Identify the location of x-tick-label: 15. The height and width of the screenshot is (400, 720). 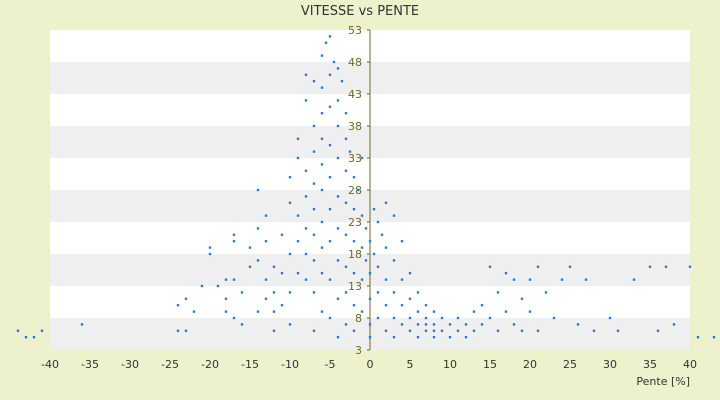
(490, 364).